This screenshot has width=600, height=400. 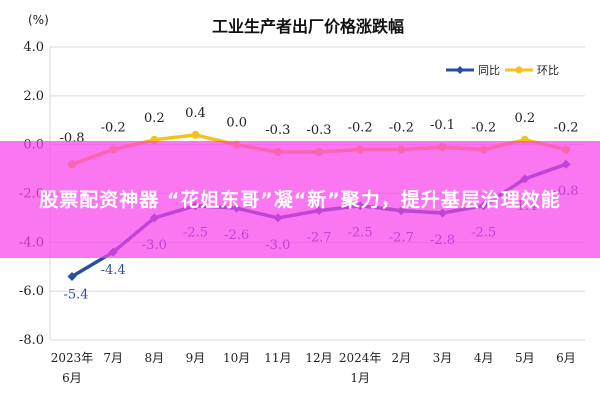 I want to click on x-tick-label: 3月, so click(x=443, y=358).